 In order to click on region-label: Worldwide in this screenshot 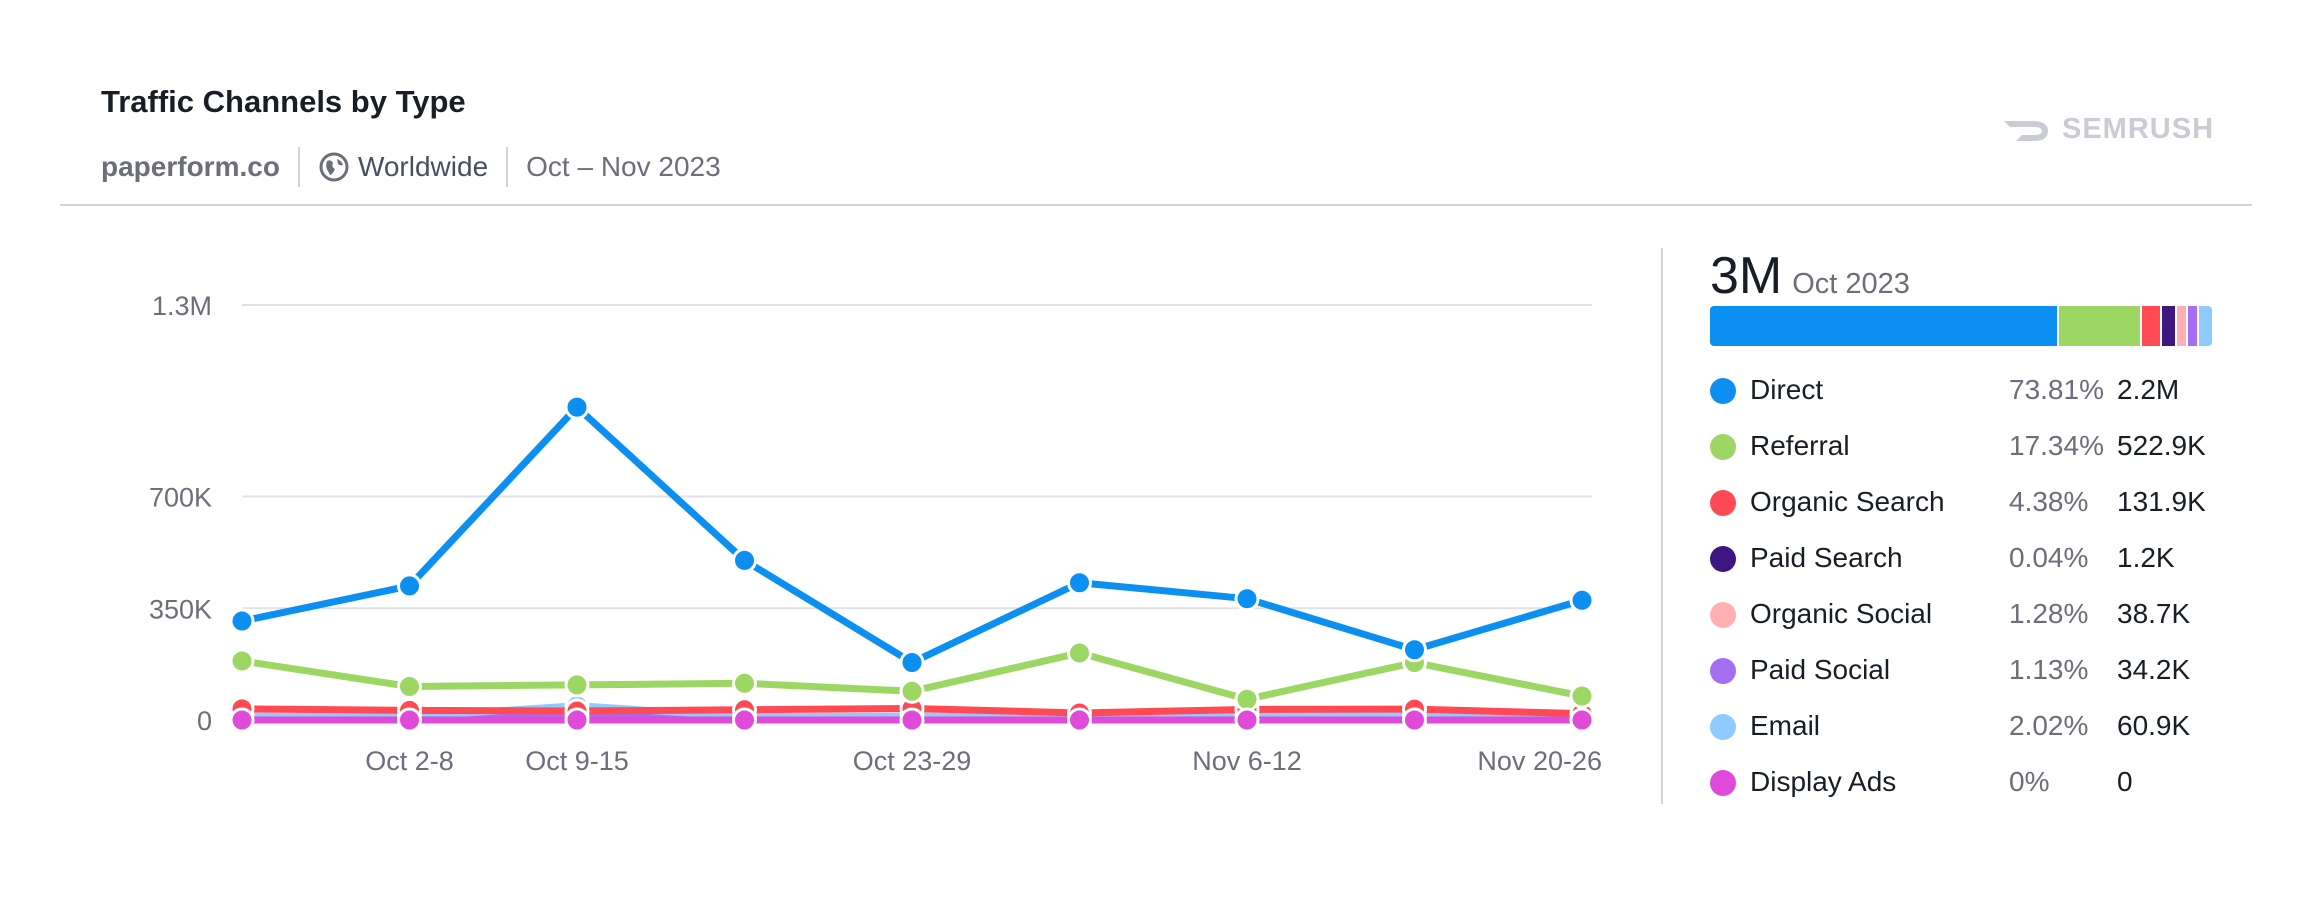, I will do `click(423, 166)`.